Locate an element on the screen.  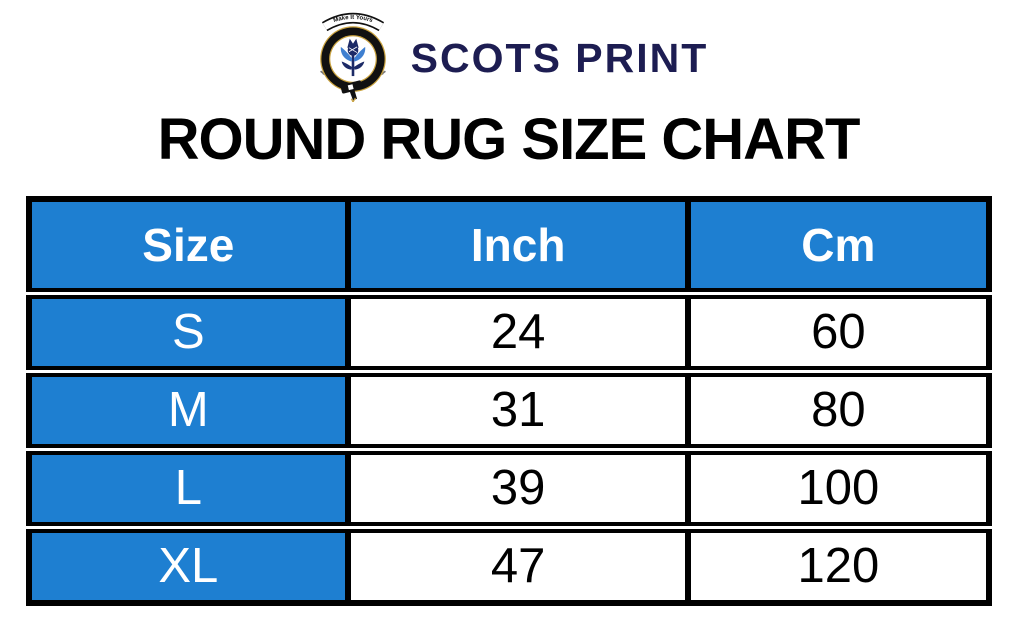
size-cell: M is located at coordinates (187, 410).